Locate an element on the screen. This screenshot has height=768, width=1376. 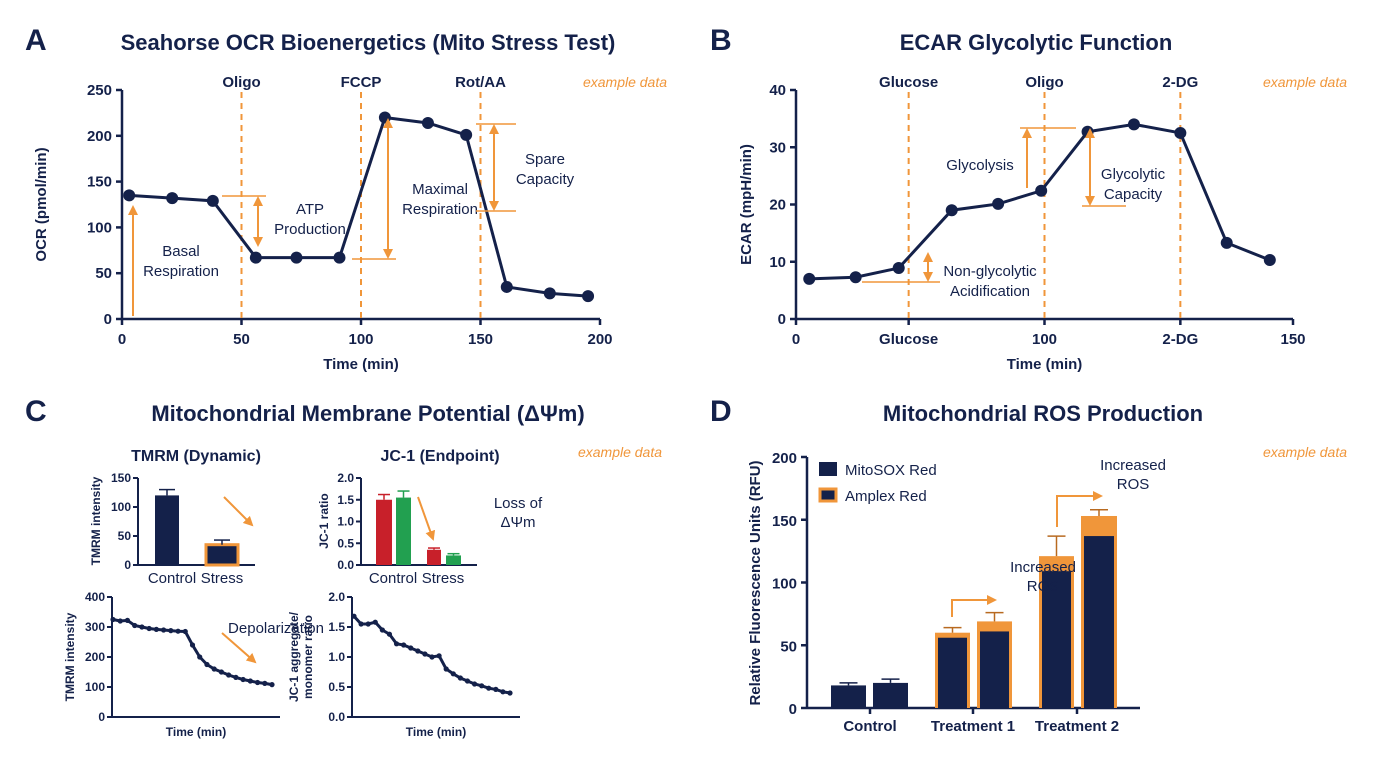
x-tick-label: Glucose is located at coordinates (908, 339).